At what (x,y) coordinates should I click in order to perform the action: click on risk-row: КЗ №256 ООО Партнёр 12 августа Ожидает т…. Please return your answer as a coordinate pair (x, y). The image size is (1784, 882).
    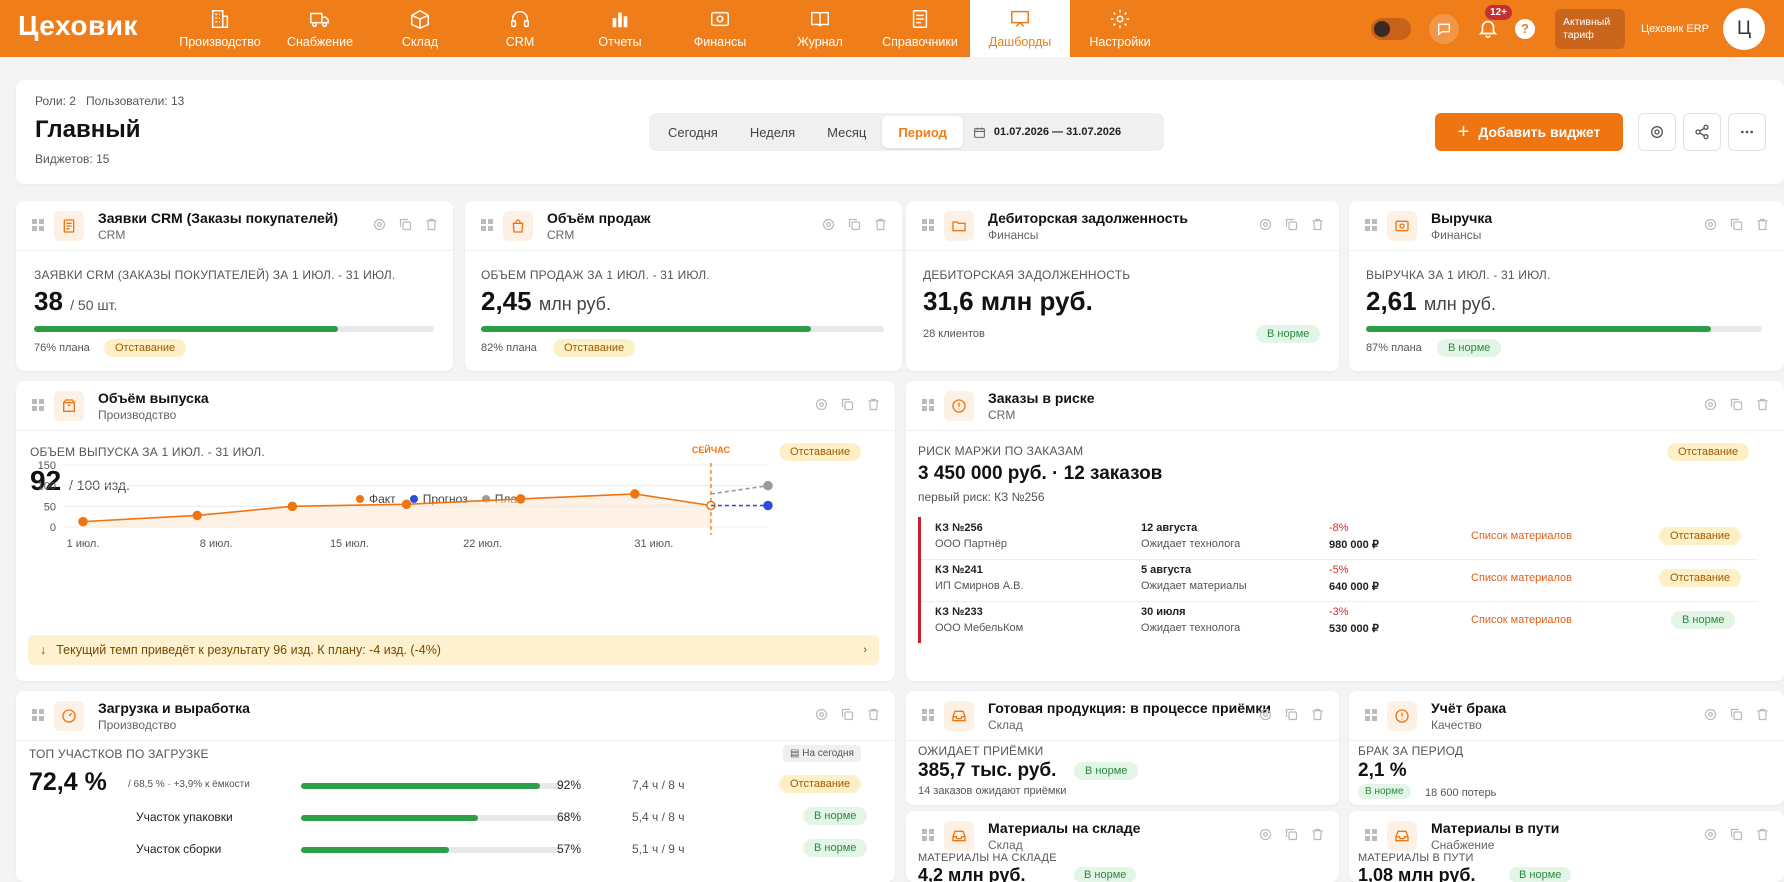
    Looking at the image, I should click on (1338, 538).